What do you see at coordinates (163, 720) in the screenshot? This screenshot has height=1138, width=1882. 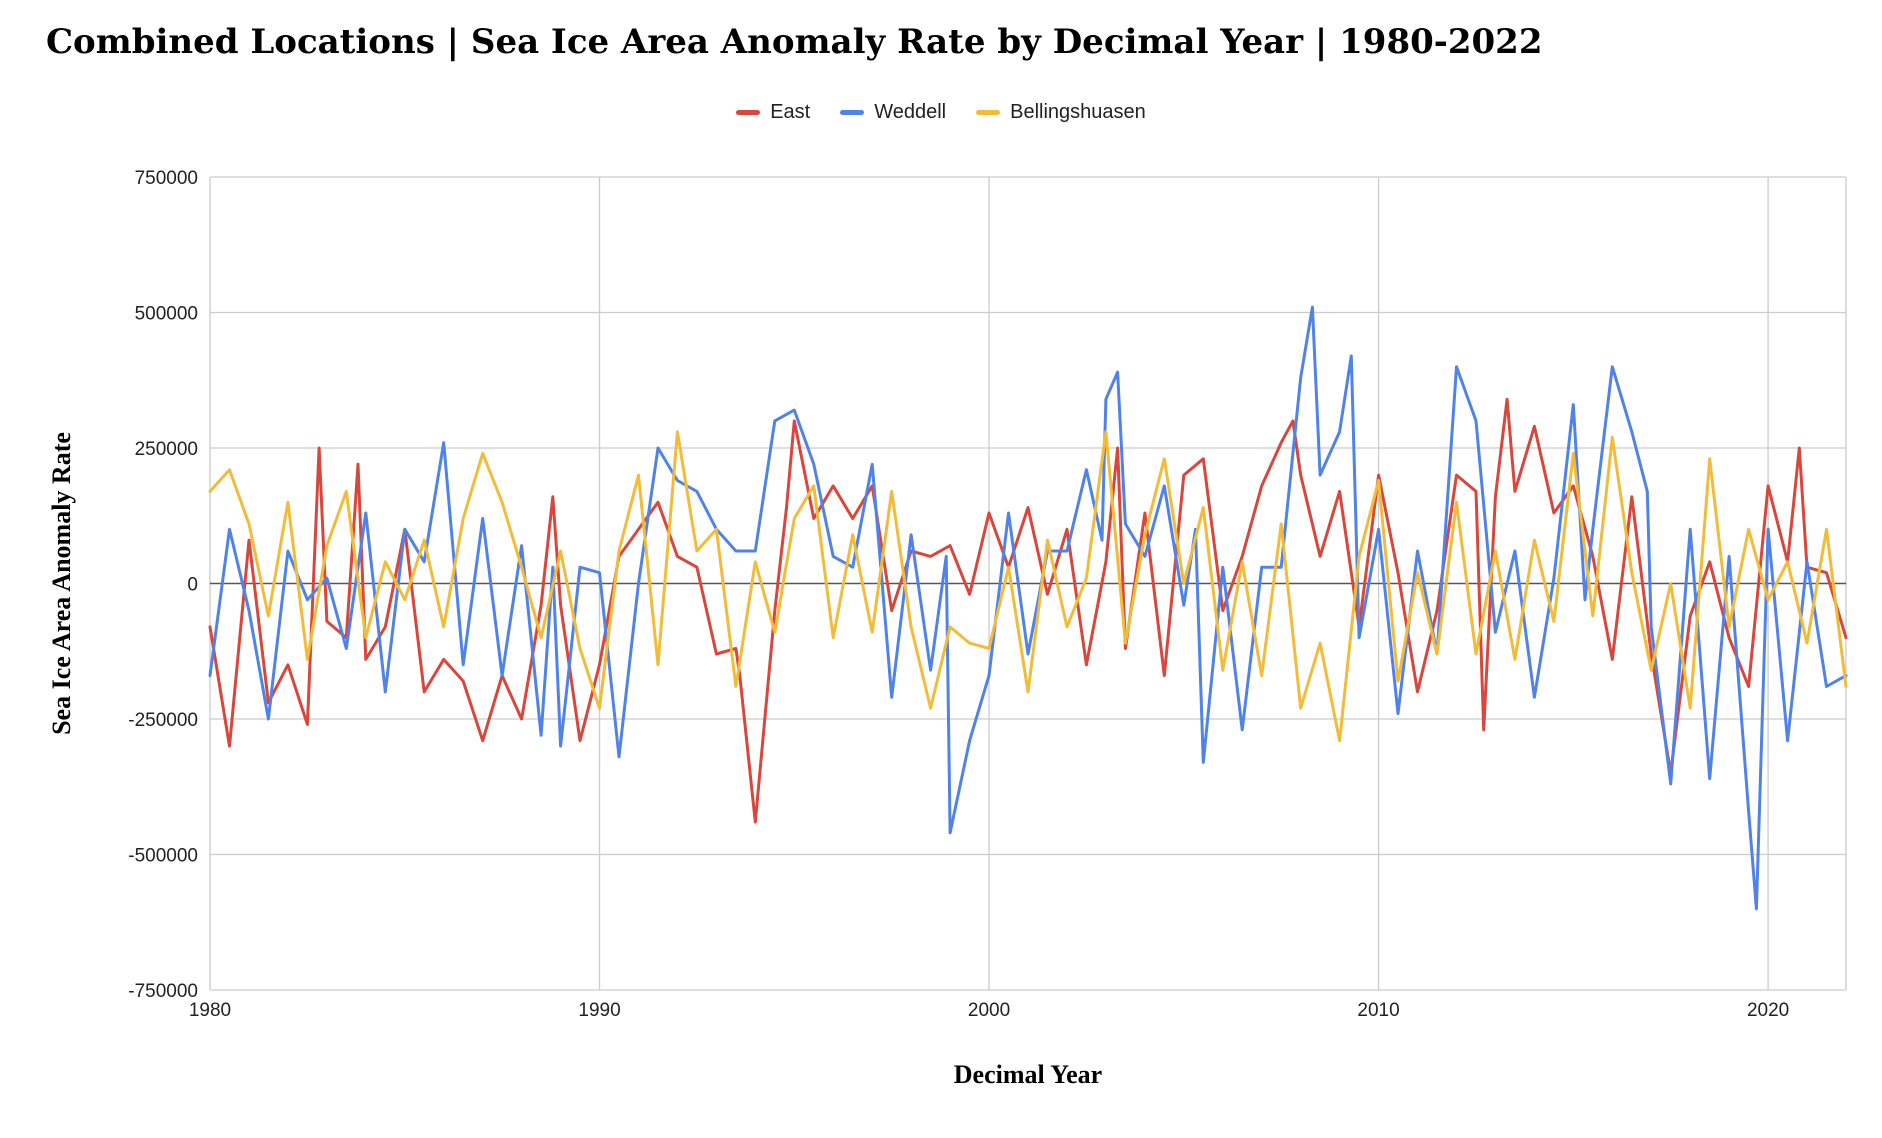 I see `y-tick-label: -250000` at bounding box center [163, 720].